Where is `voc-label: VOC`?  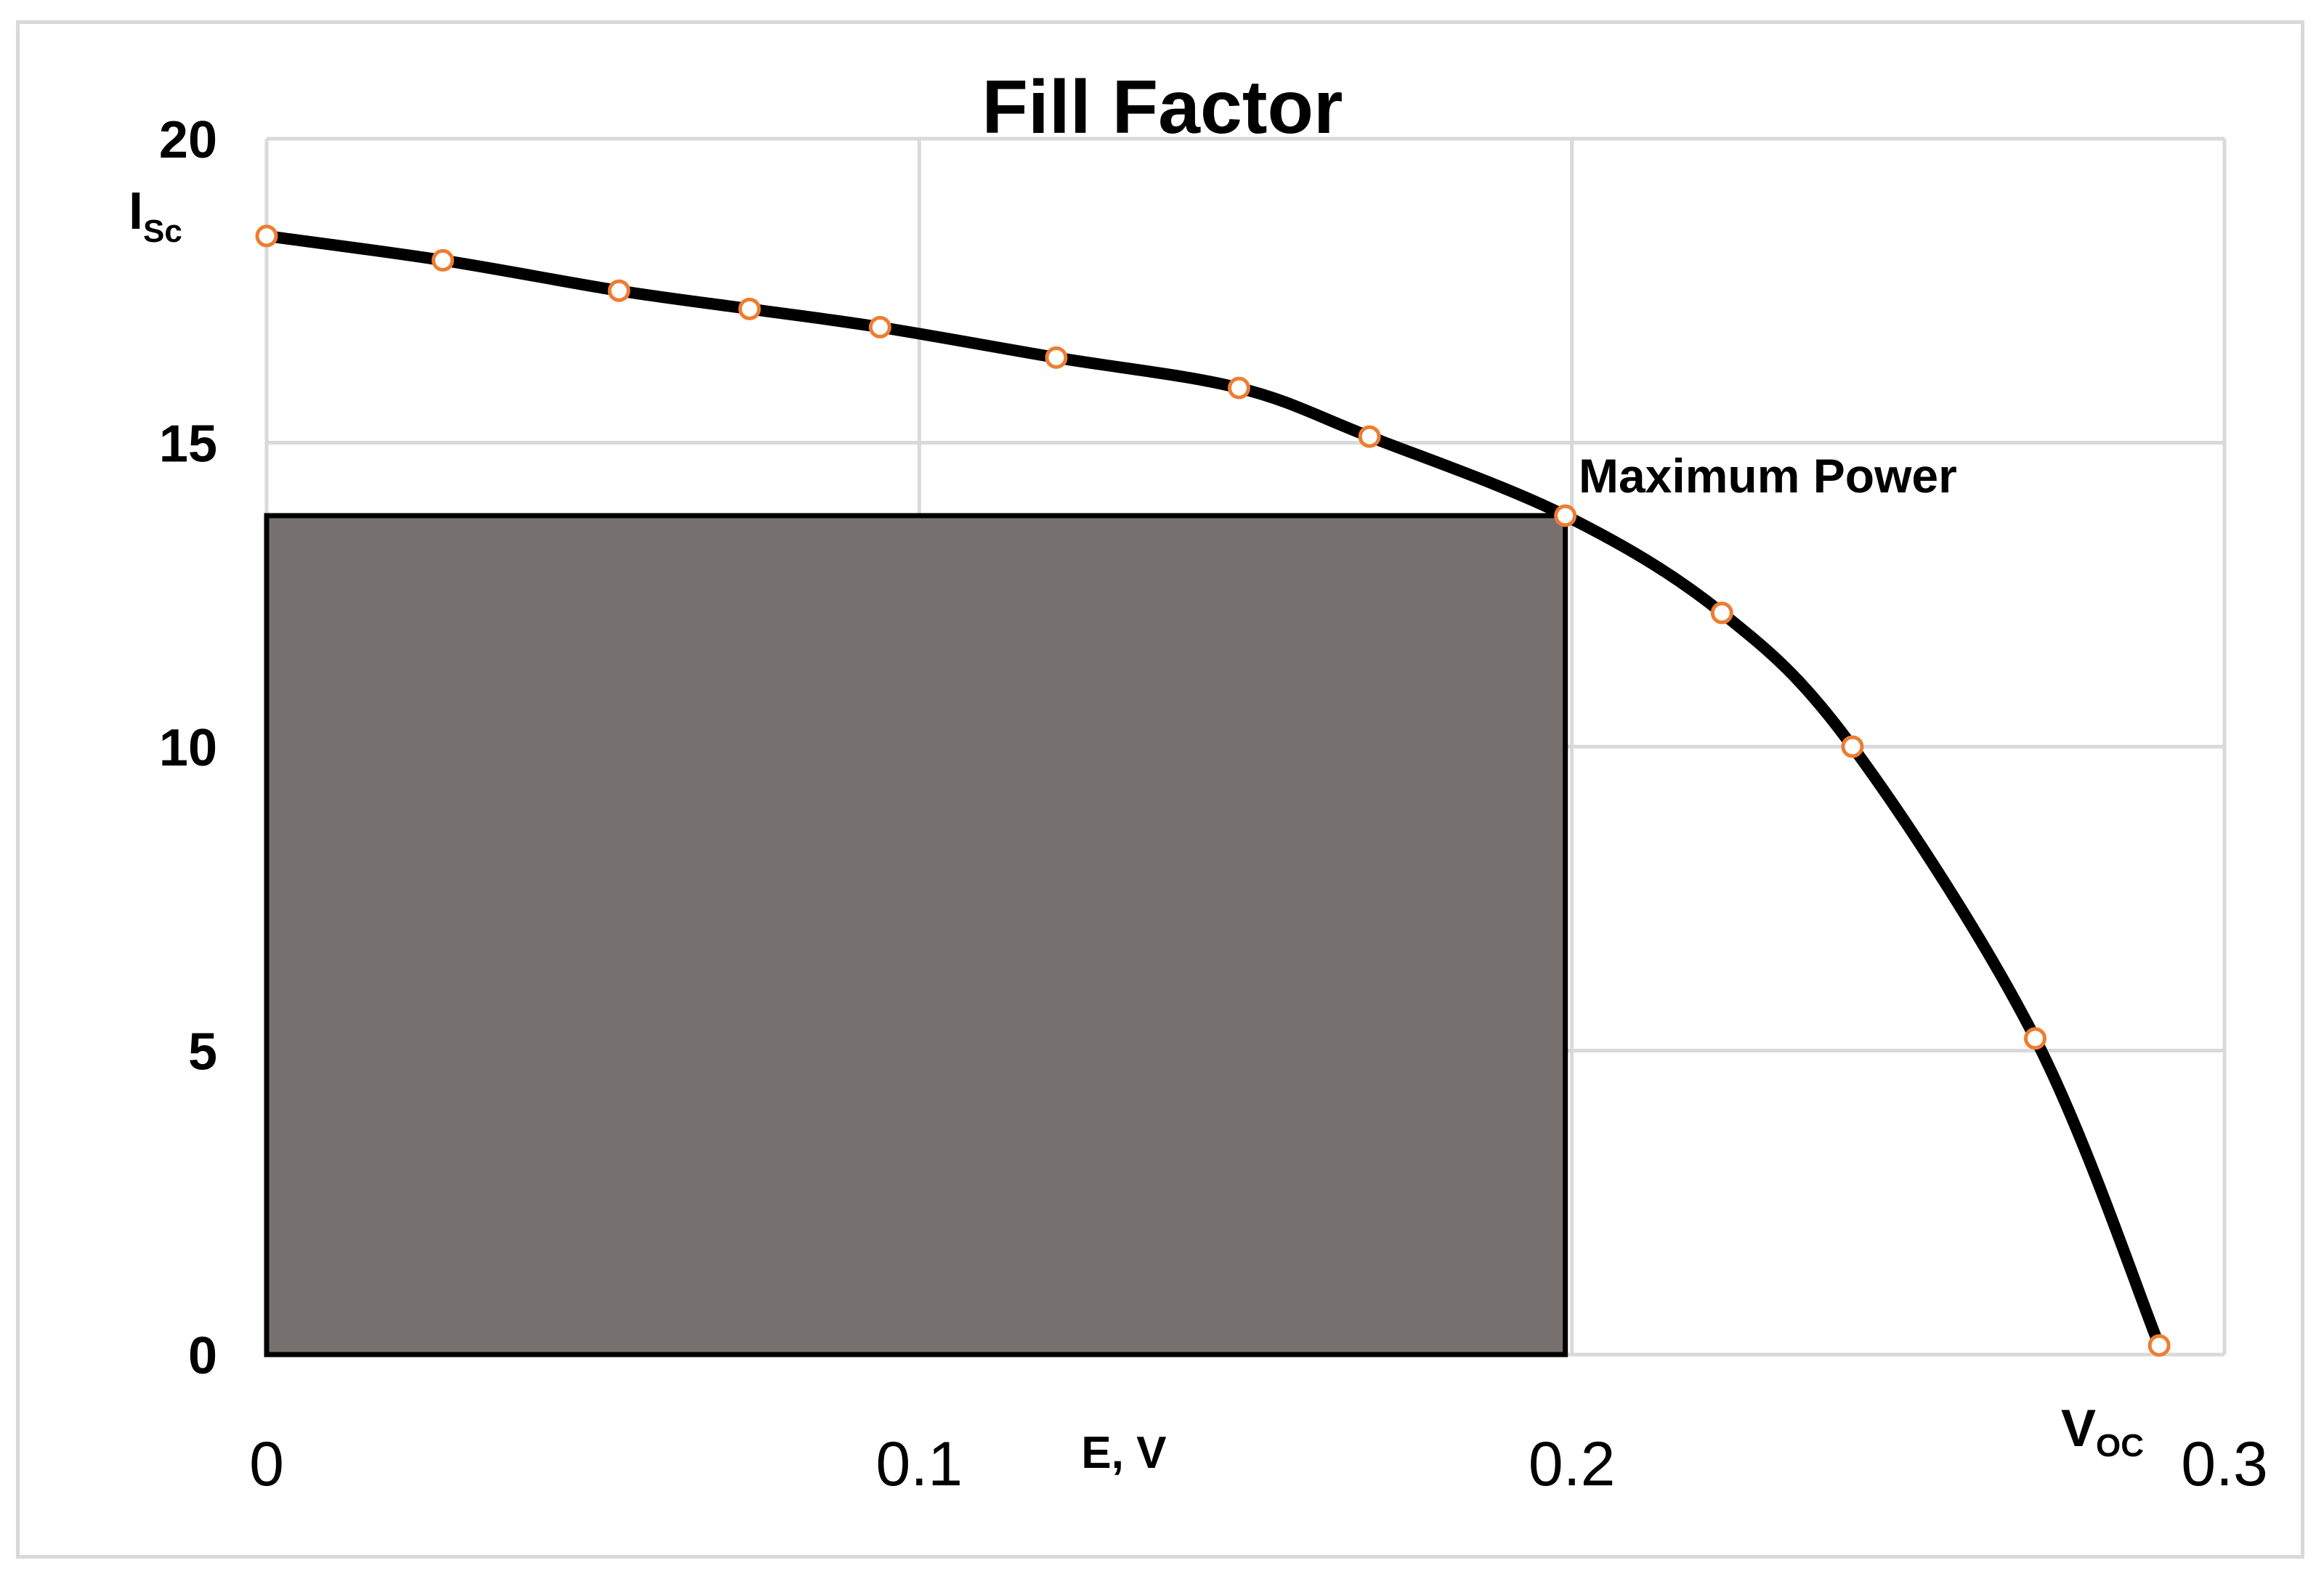
voc-label: VOC is located at coordinates (2102, 1432).